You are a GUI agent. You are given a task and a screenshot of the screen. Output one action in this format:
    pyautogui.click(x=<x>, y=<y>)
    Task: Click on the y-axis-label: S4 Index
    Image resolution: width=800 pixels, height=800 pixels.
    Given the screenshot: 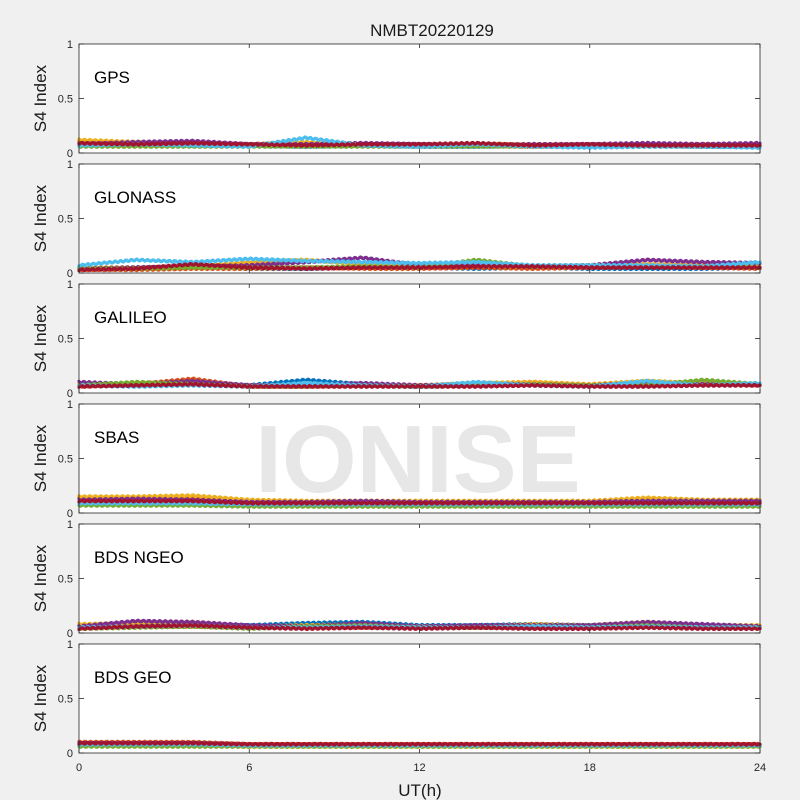 What is the action you would take?
    pyautogui.click(x=40, y=98)
    